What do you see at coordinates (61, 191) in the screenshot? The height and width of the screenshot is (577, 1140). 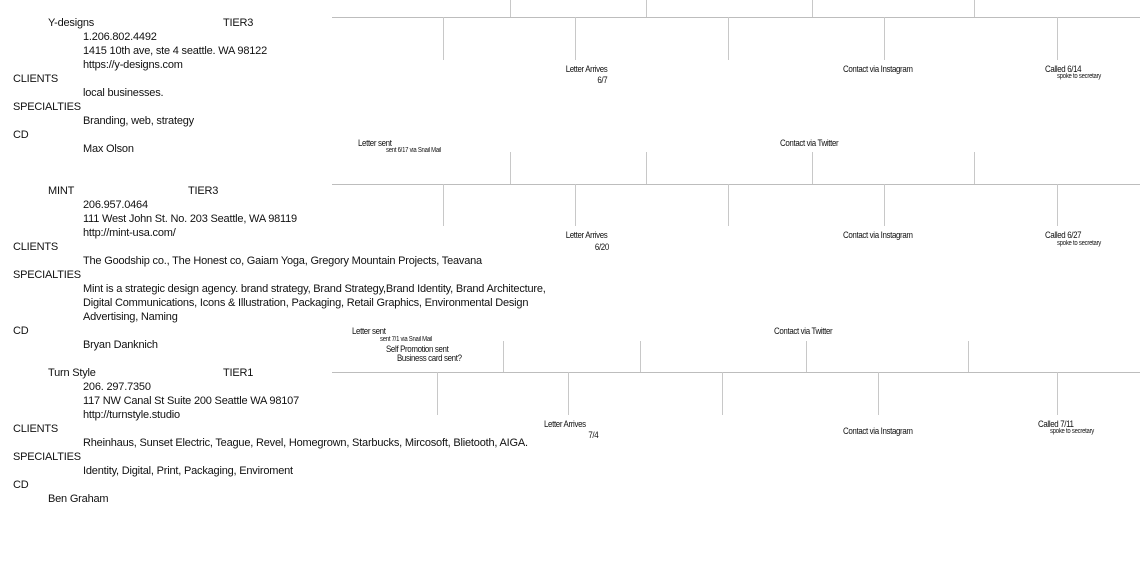 I see `company-name: MINT` at bounding box center [61, 191].